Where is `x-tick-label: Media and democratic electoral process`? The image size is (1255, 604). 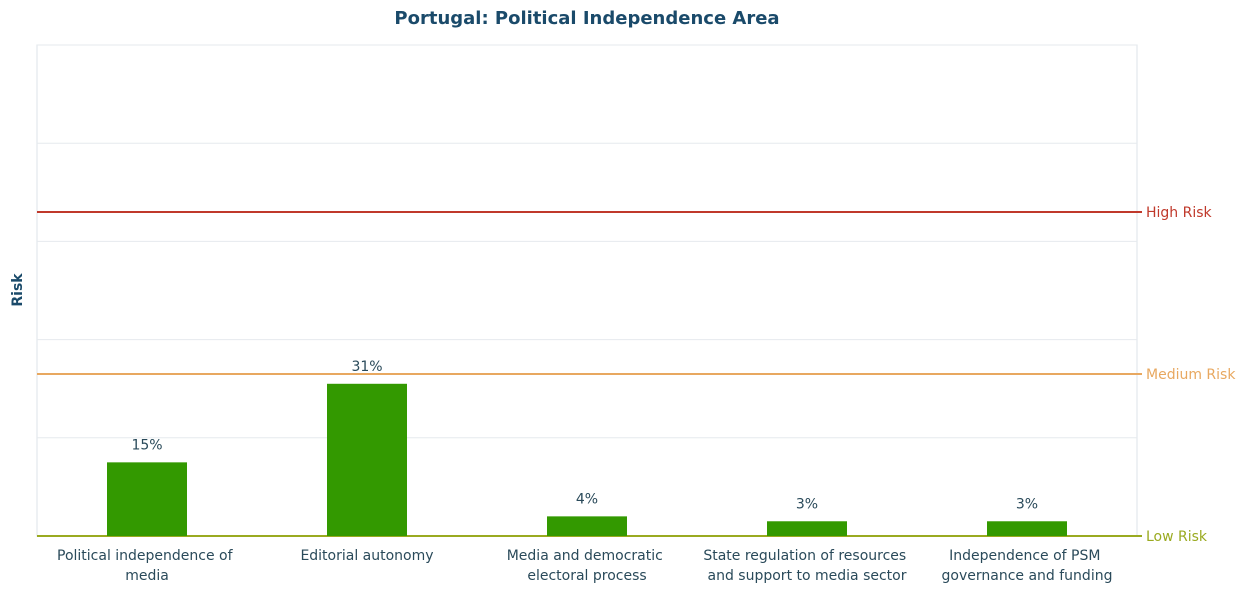
x-tick-label: Media and democratic electoral process is located at coordinates (587, 566).